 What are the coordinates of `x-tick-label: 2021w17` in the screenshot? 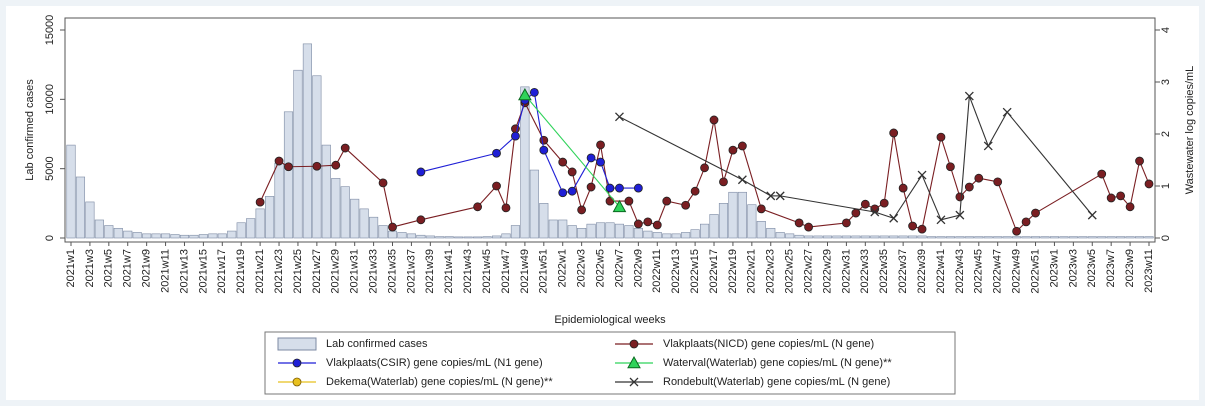 It's located at (222, 271).